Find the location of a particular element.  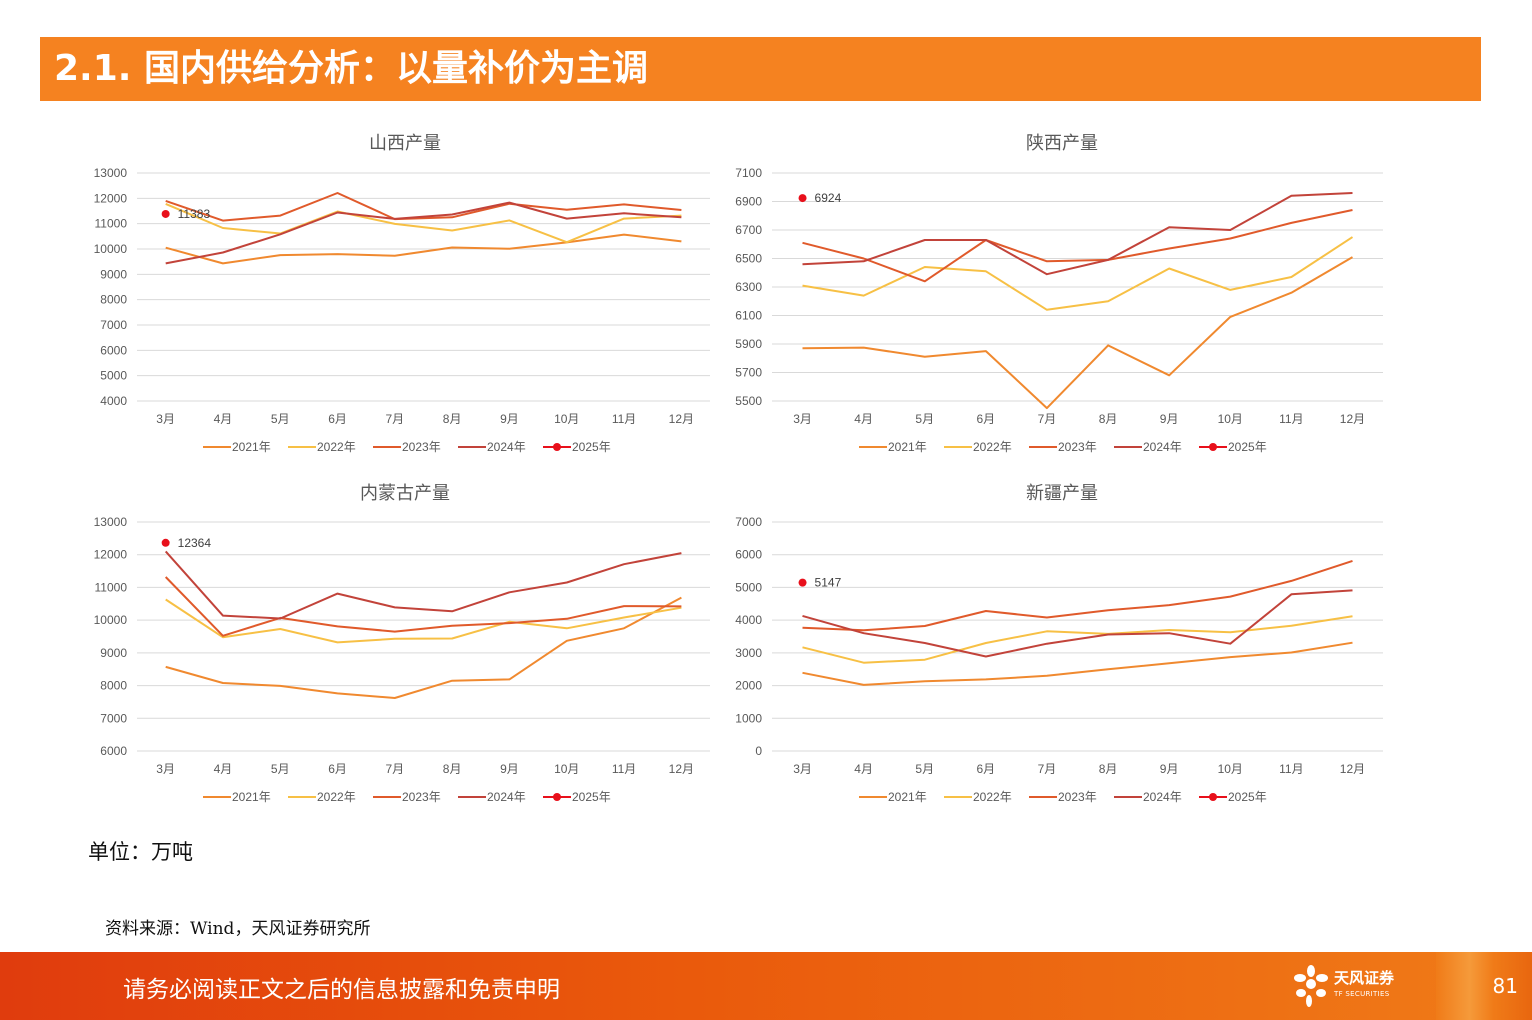

data-label: 11383 is located at coordinates (194, 214).